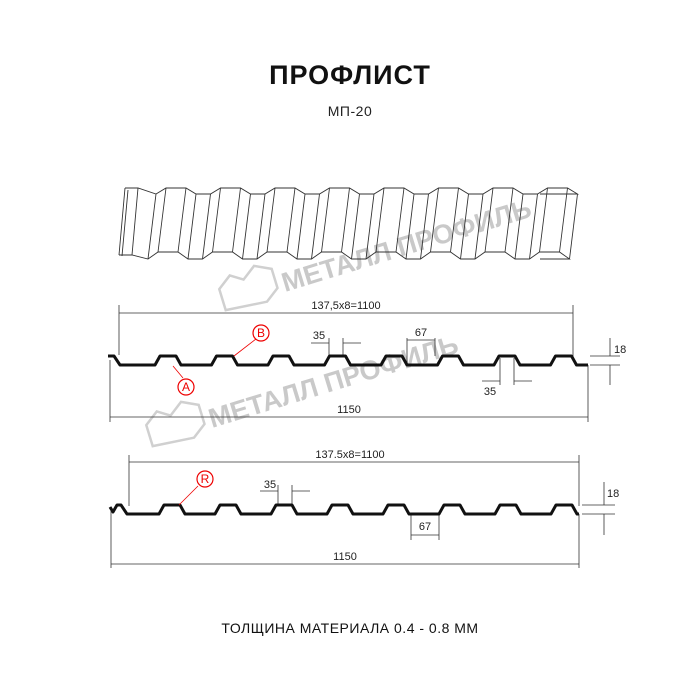 The width and height of the screenshot is (700, 700). I want to click on page-subtitle: МП-20, so click(350, 111).